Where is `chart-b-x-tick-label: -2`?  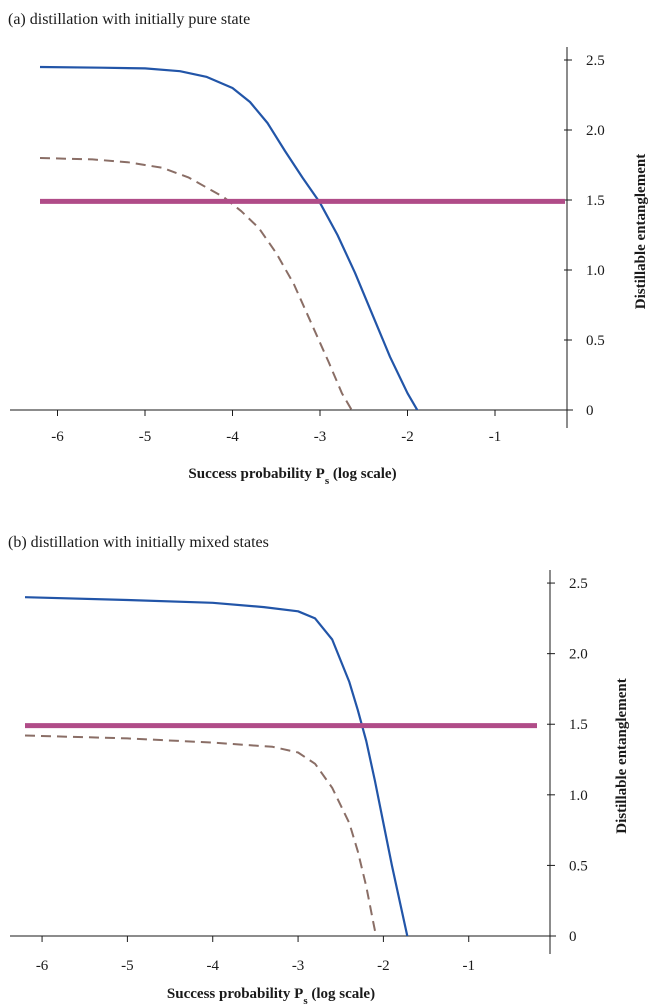
chart-b-x-tick-label: -2 is located at coordinates (383, 966).